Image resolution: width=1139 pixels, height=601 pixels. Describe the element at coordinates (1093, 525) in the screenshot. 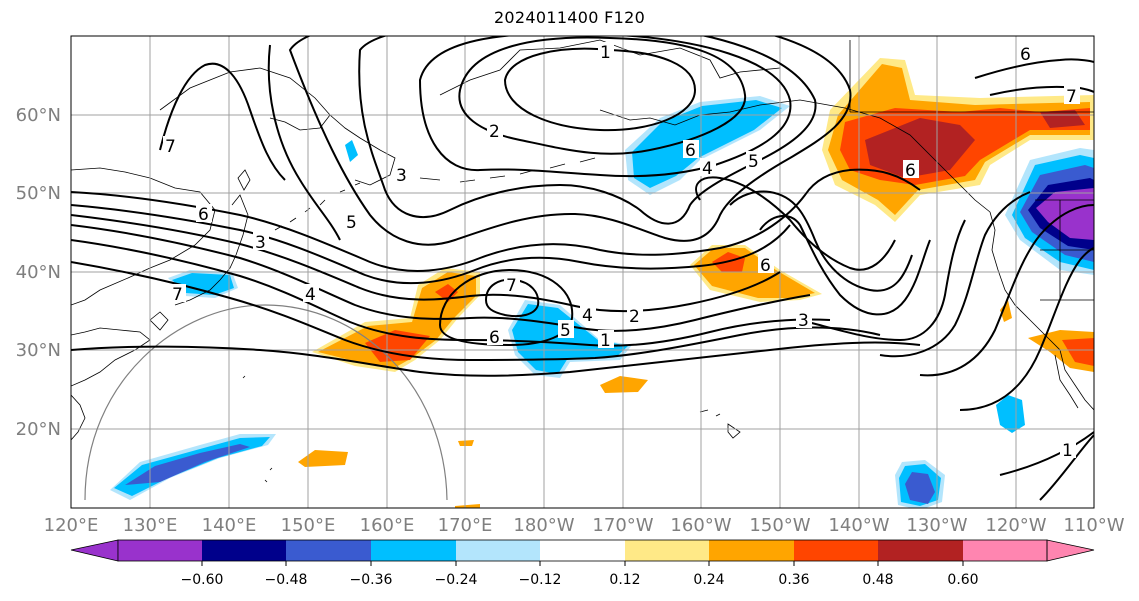

I see `lon-label: 110°W` at that location.